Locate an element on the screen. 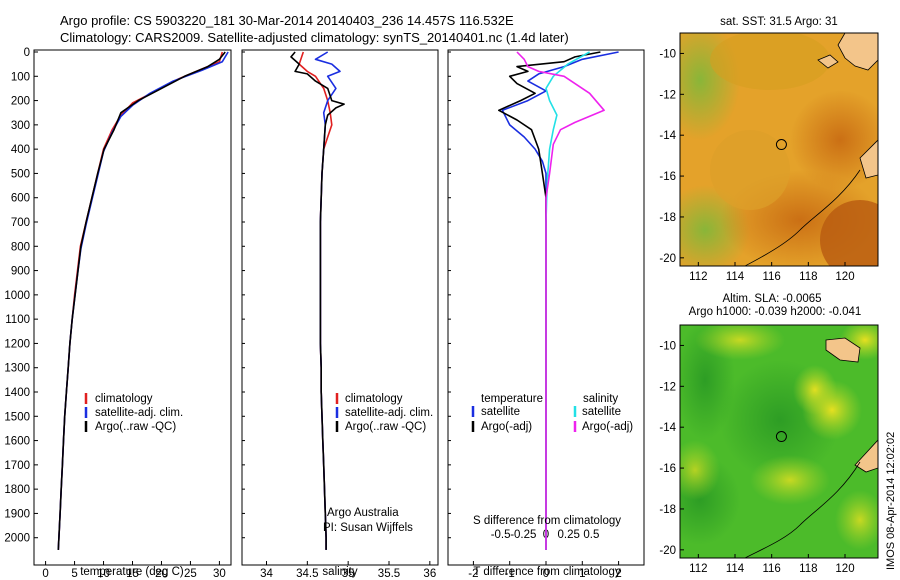  legend-s-satellite: satellite is located at coordinates (601, 412).